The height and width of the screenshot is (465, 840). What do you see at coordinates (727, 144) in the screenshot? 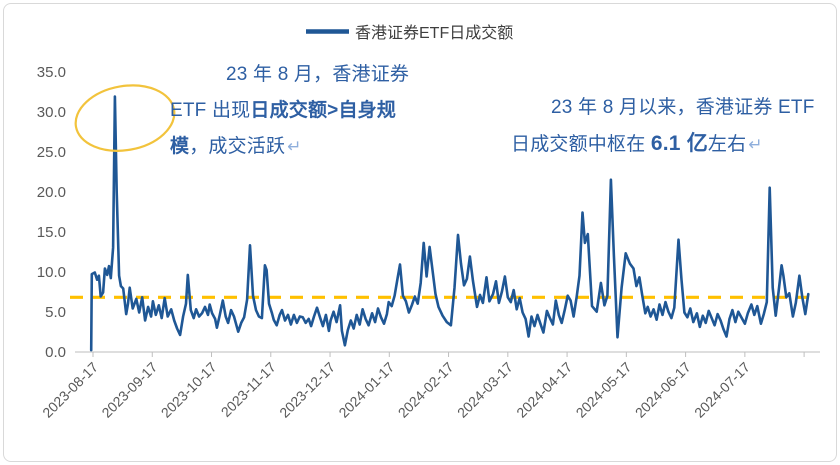
I see `annotation-text: 左右` at bounding box center [727, 144].